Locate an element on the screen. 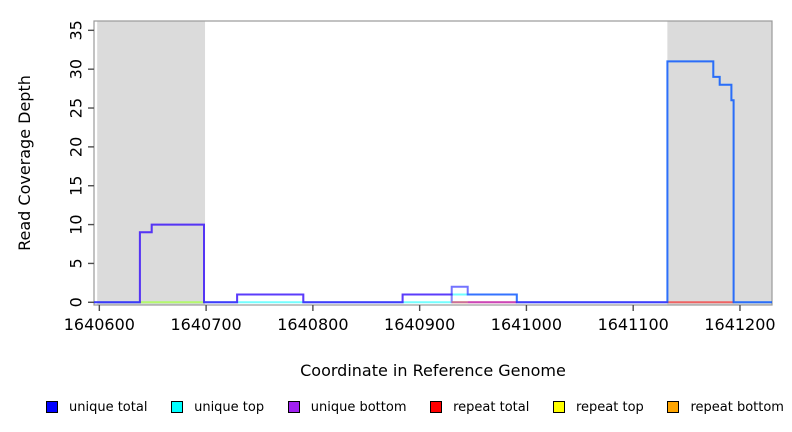 Image resolution: width=792 pixels, height=432 pixels. legend-label: repeat top is located at coordinates (610, 407).